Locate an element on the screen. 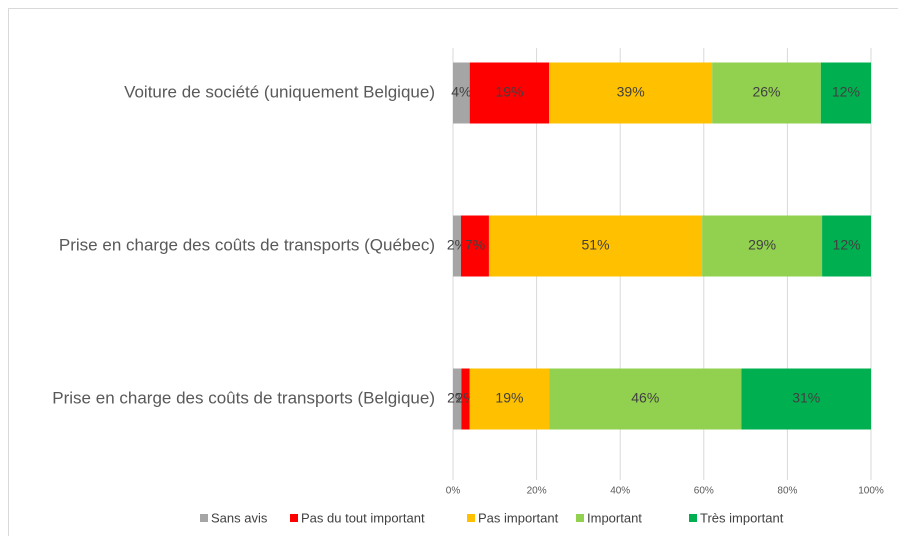  data-label: 31% is located at coordinates (806, 398).